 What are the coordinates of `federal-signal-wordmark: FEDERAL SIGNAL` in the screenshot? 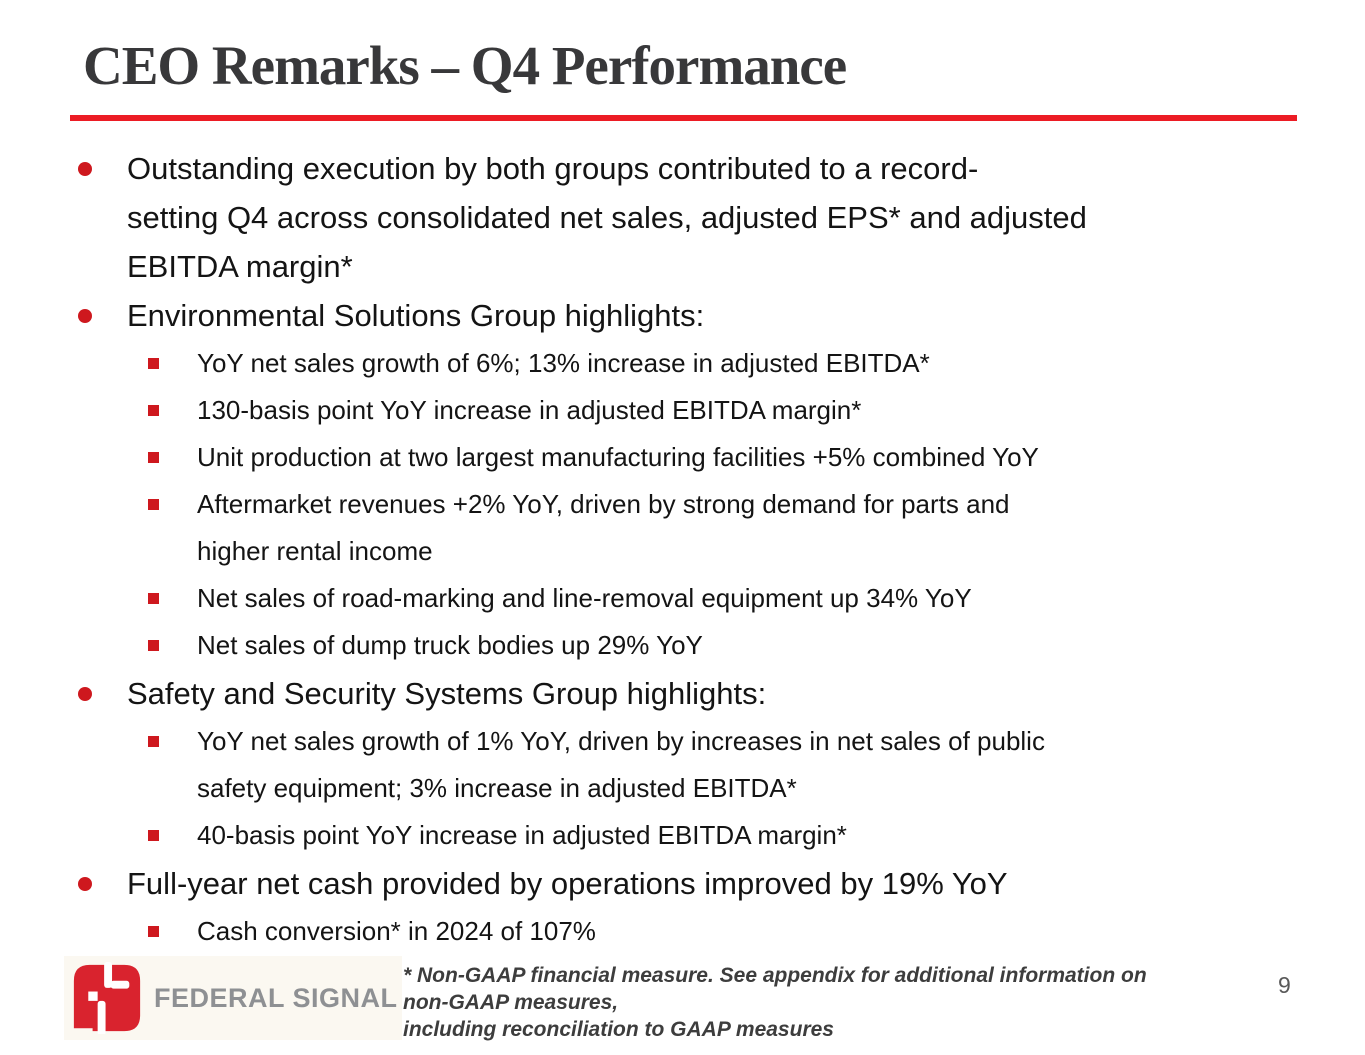 It's located at (276, 997).